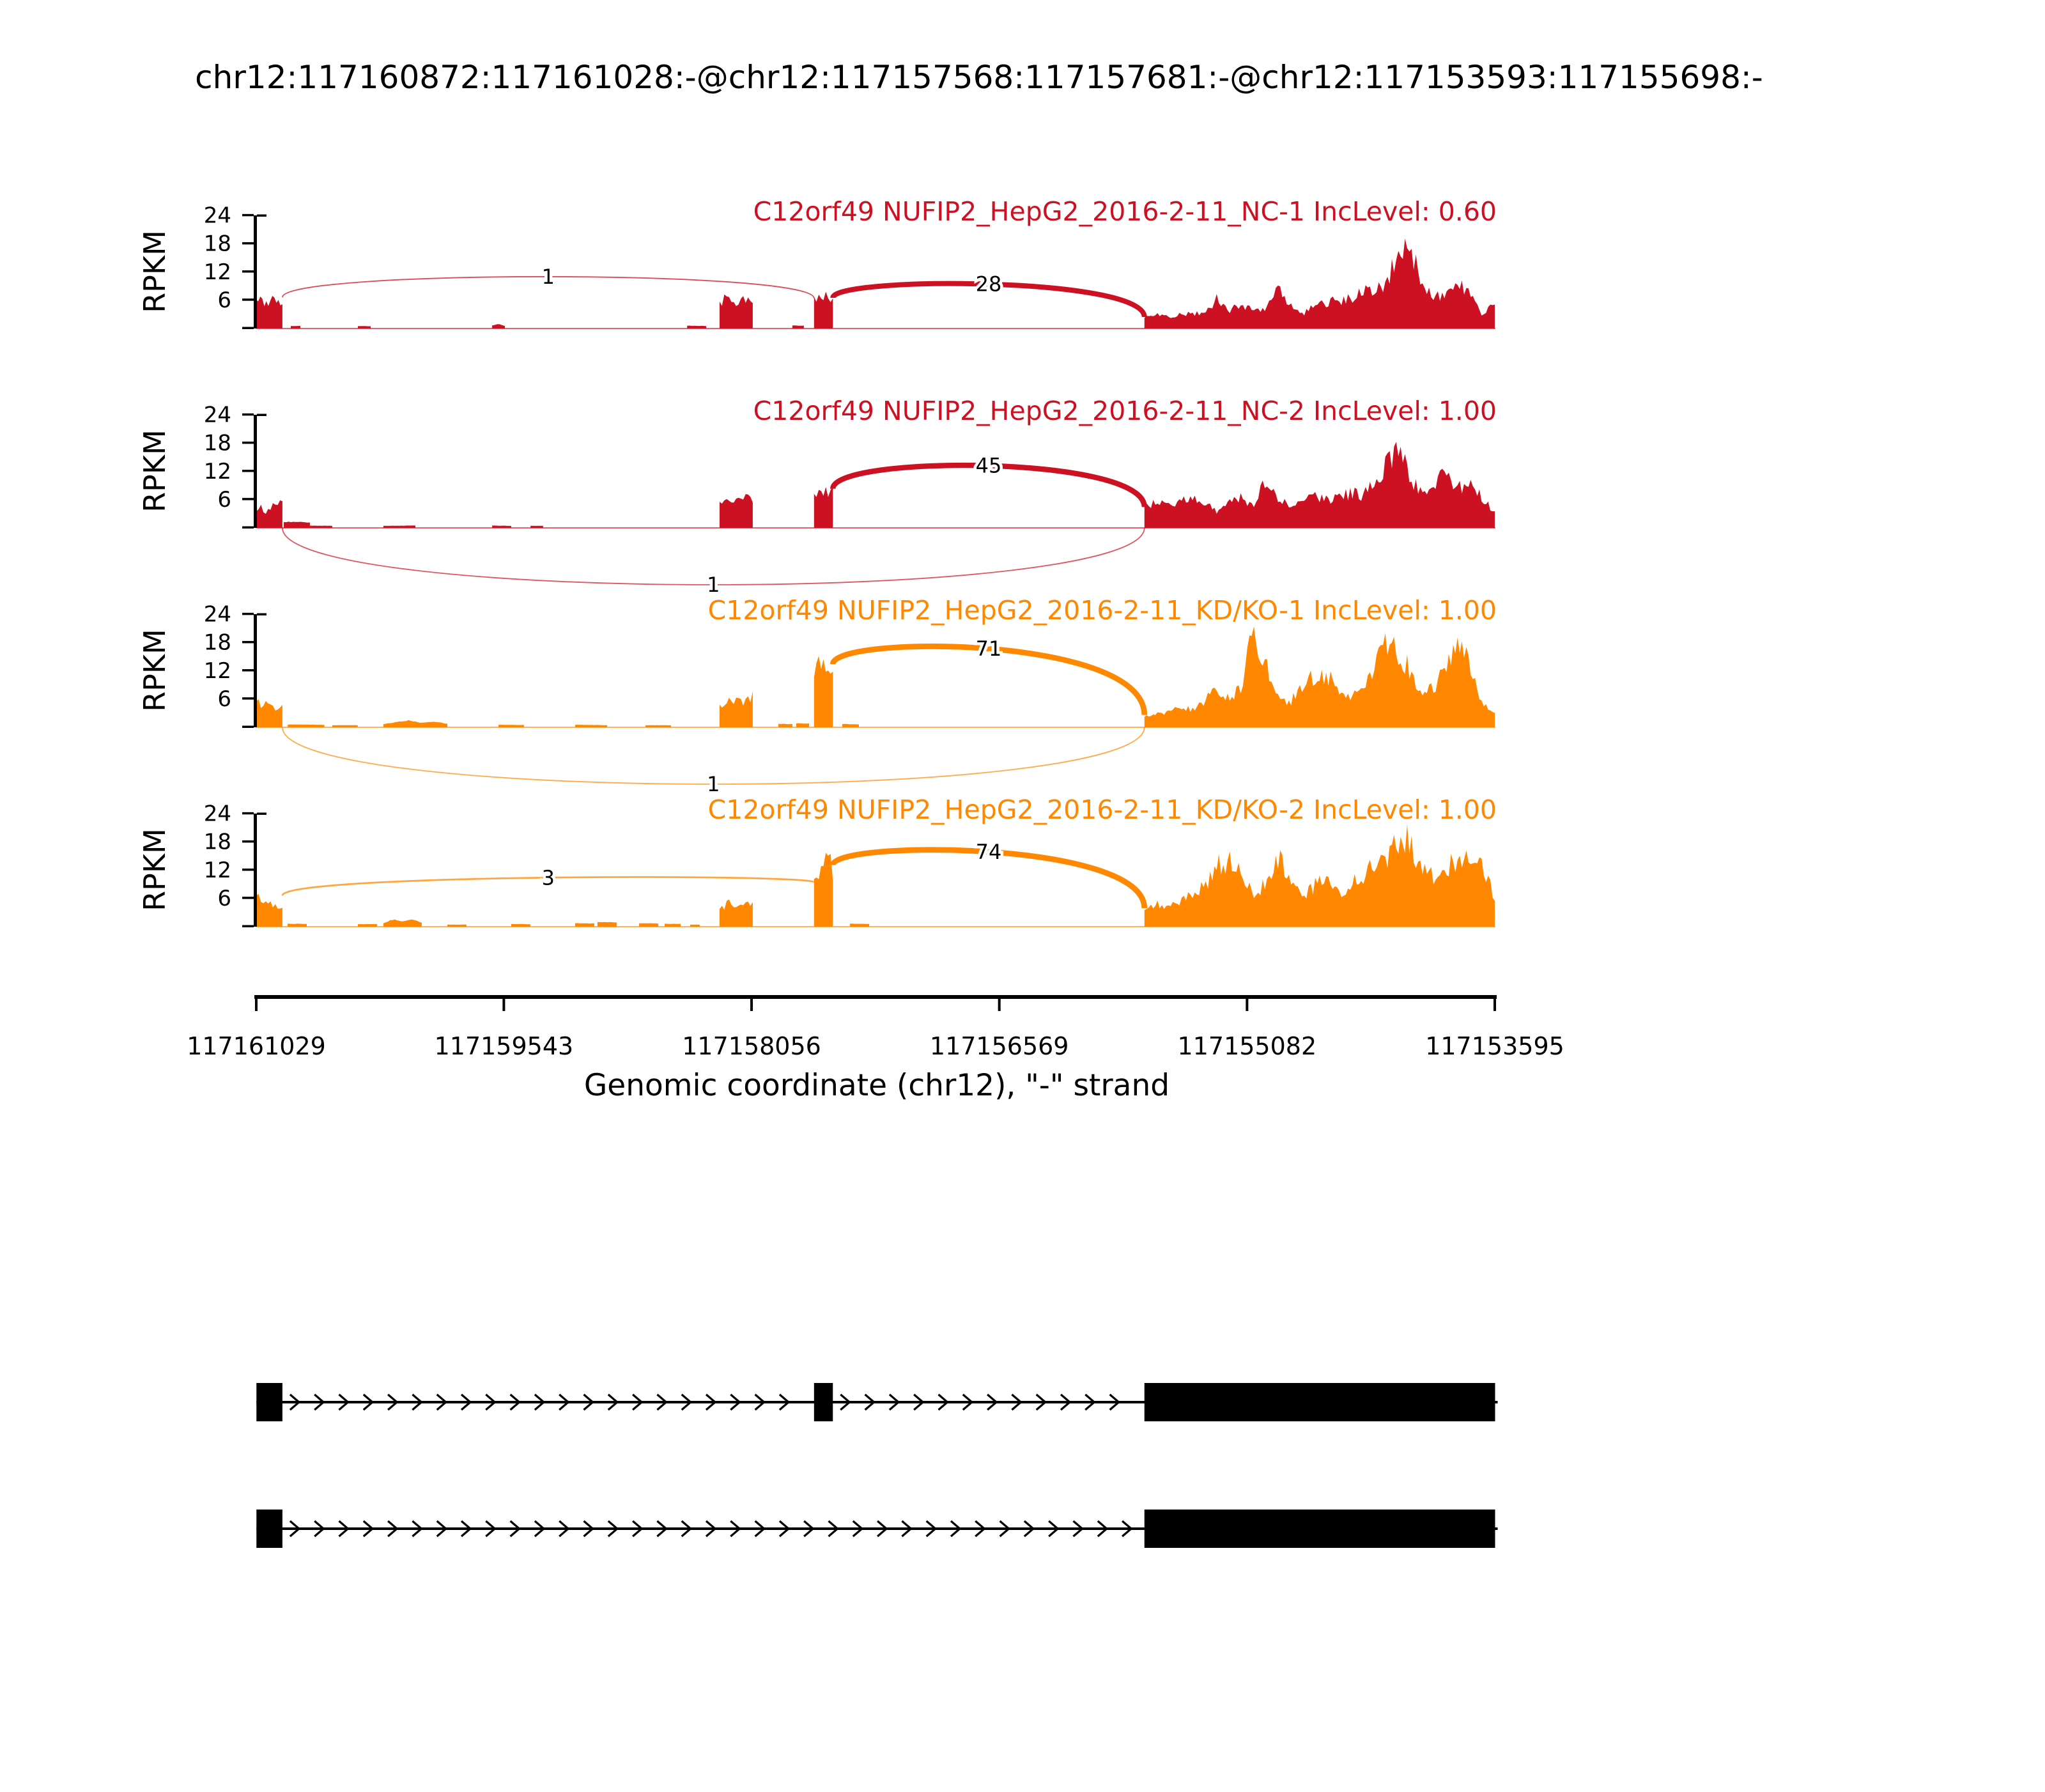  What do you see at coordinates (875, 997) in the screenshot?
I see `x-axis-bar` at bounding box center [875, 997].